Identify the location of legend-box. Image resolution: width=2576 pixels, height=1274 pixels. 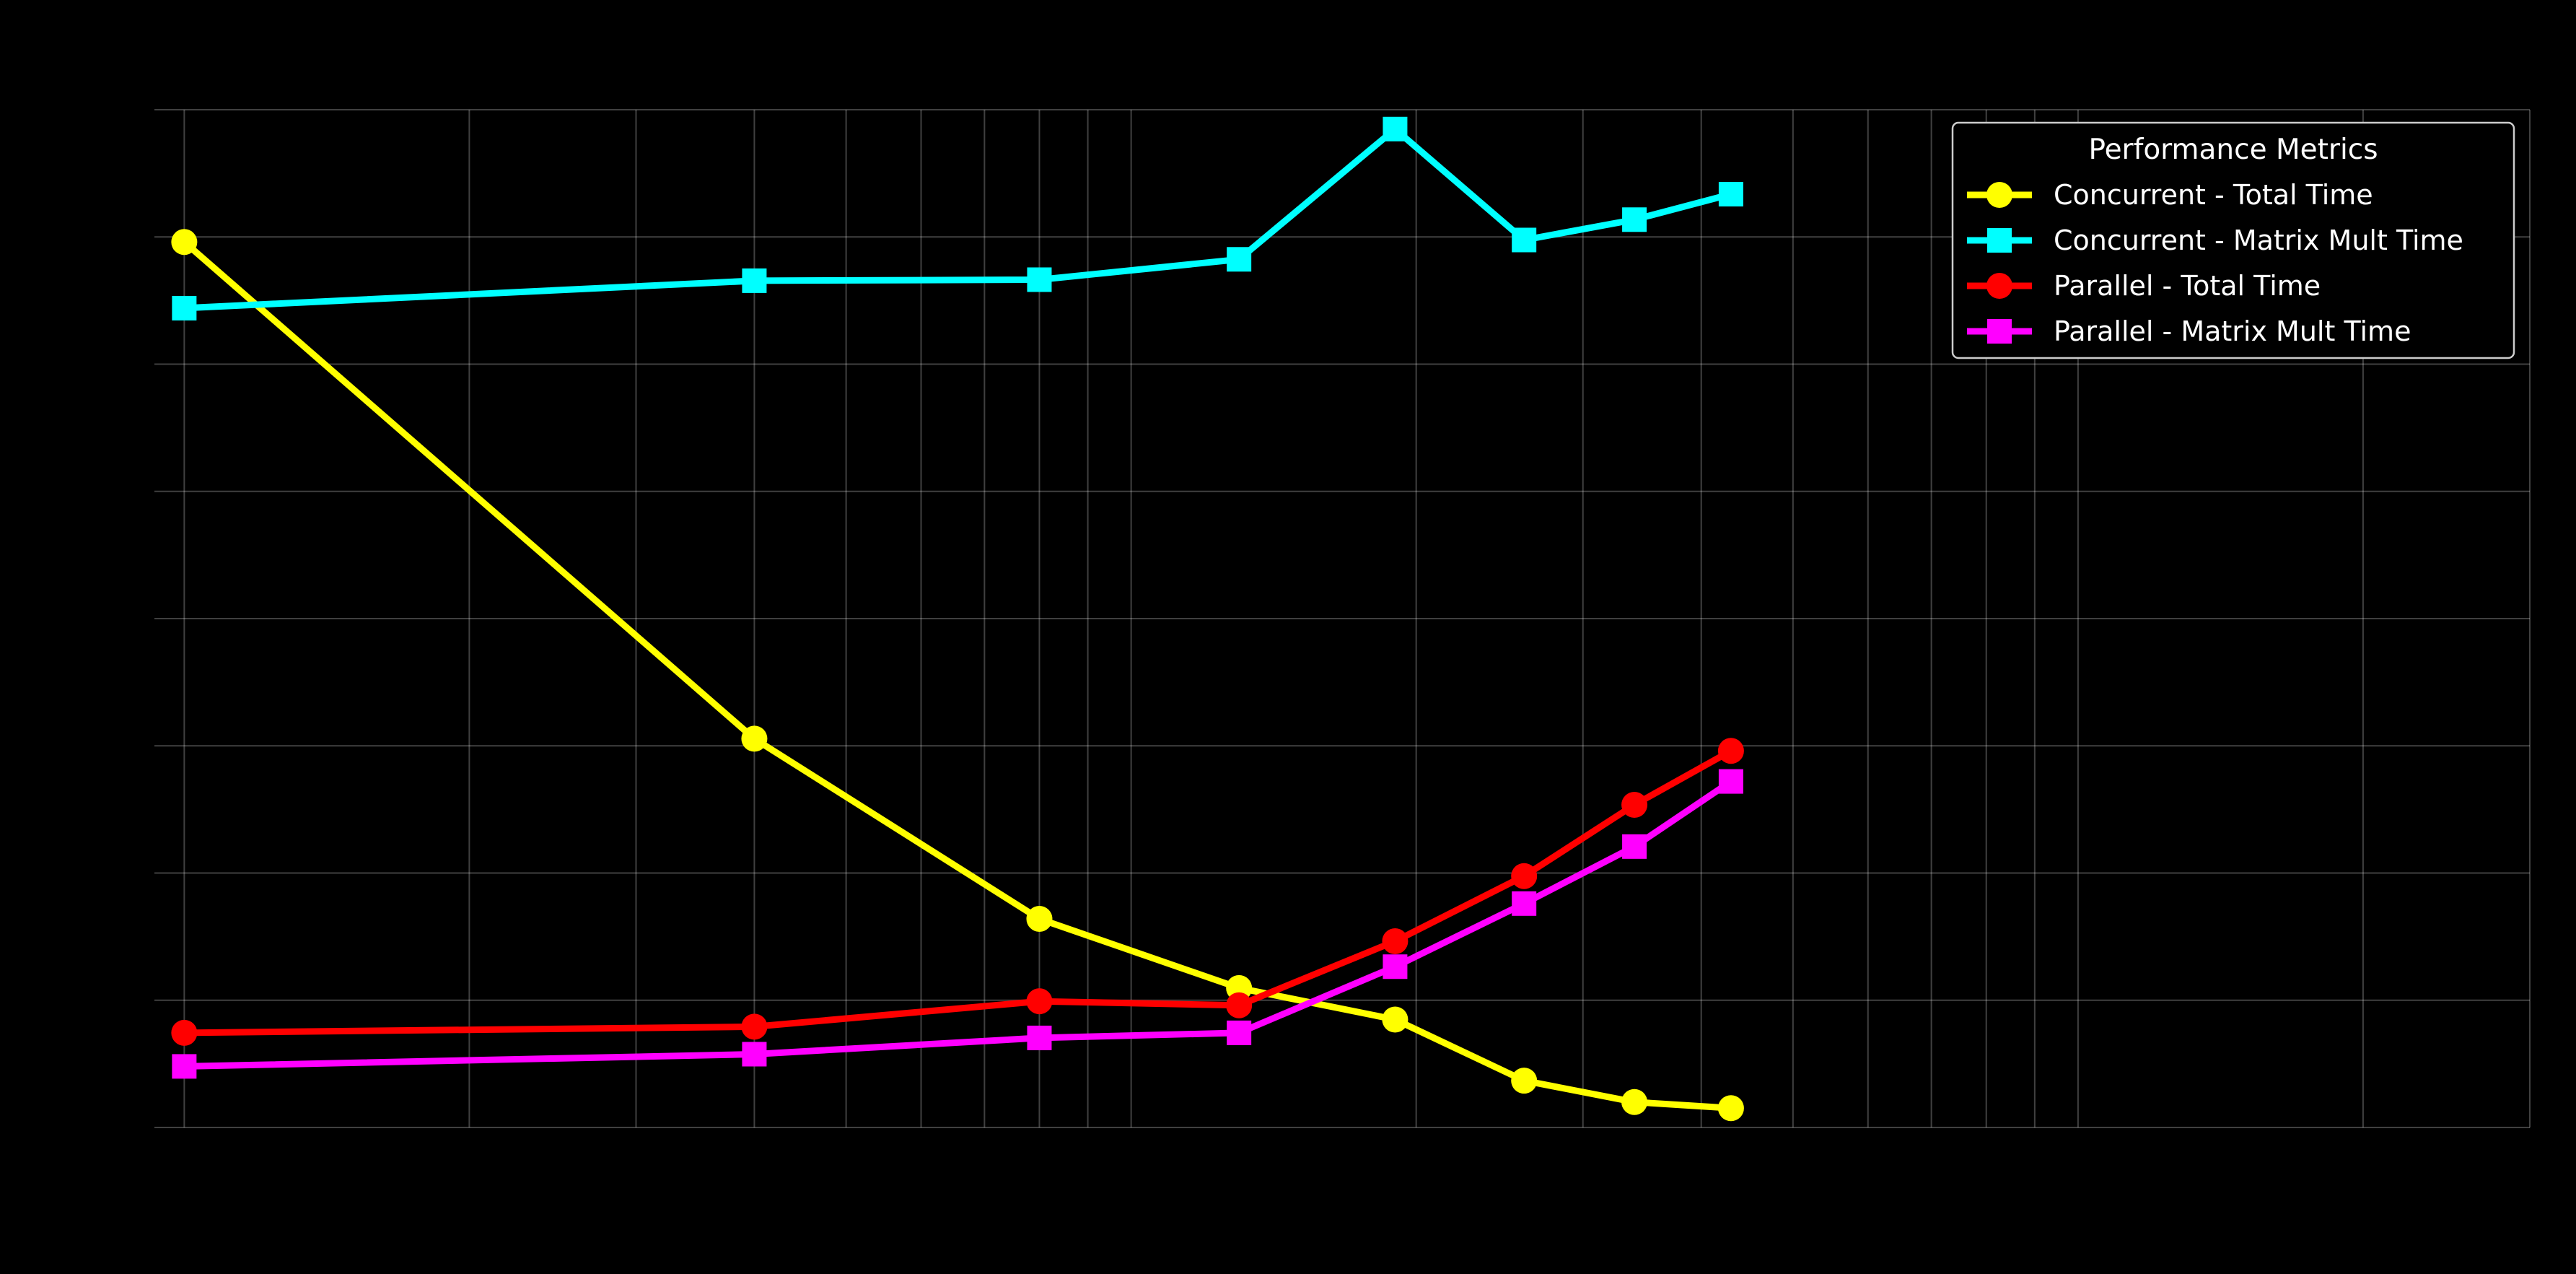
(2233, 240).